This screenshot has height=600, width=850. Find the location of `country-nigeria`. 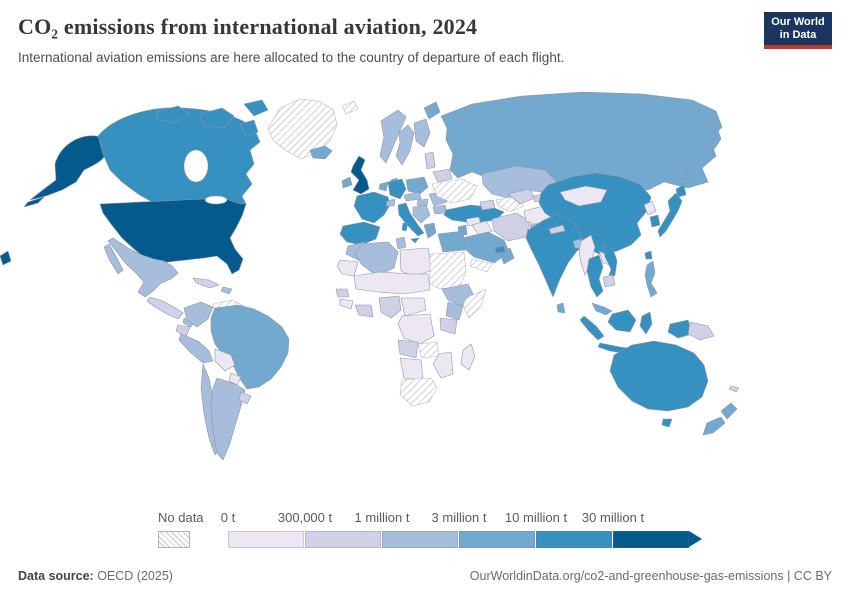

country-nigeria is located at coordinates (390, 307).